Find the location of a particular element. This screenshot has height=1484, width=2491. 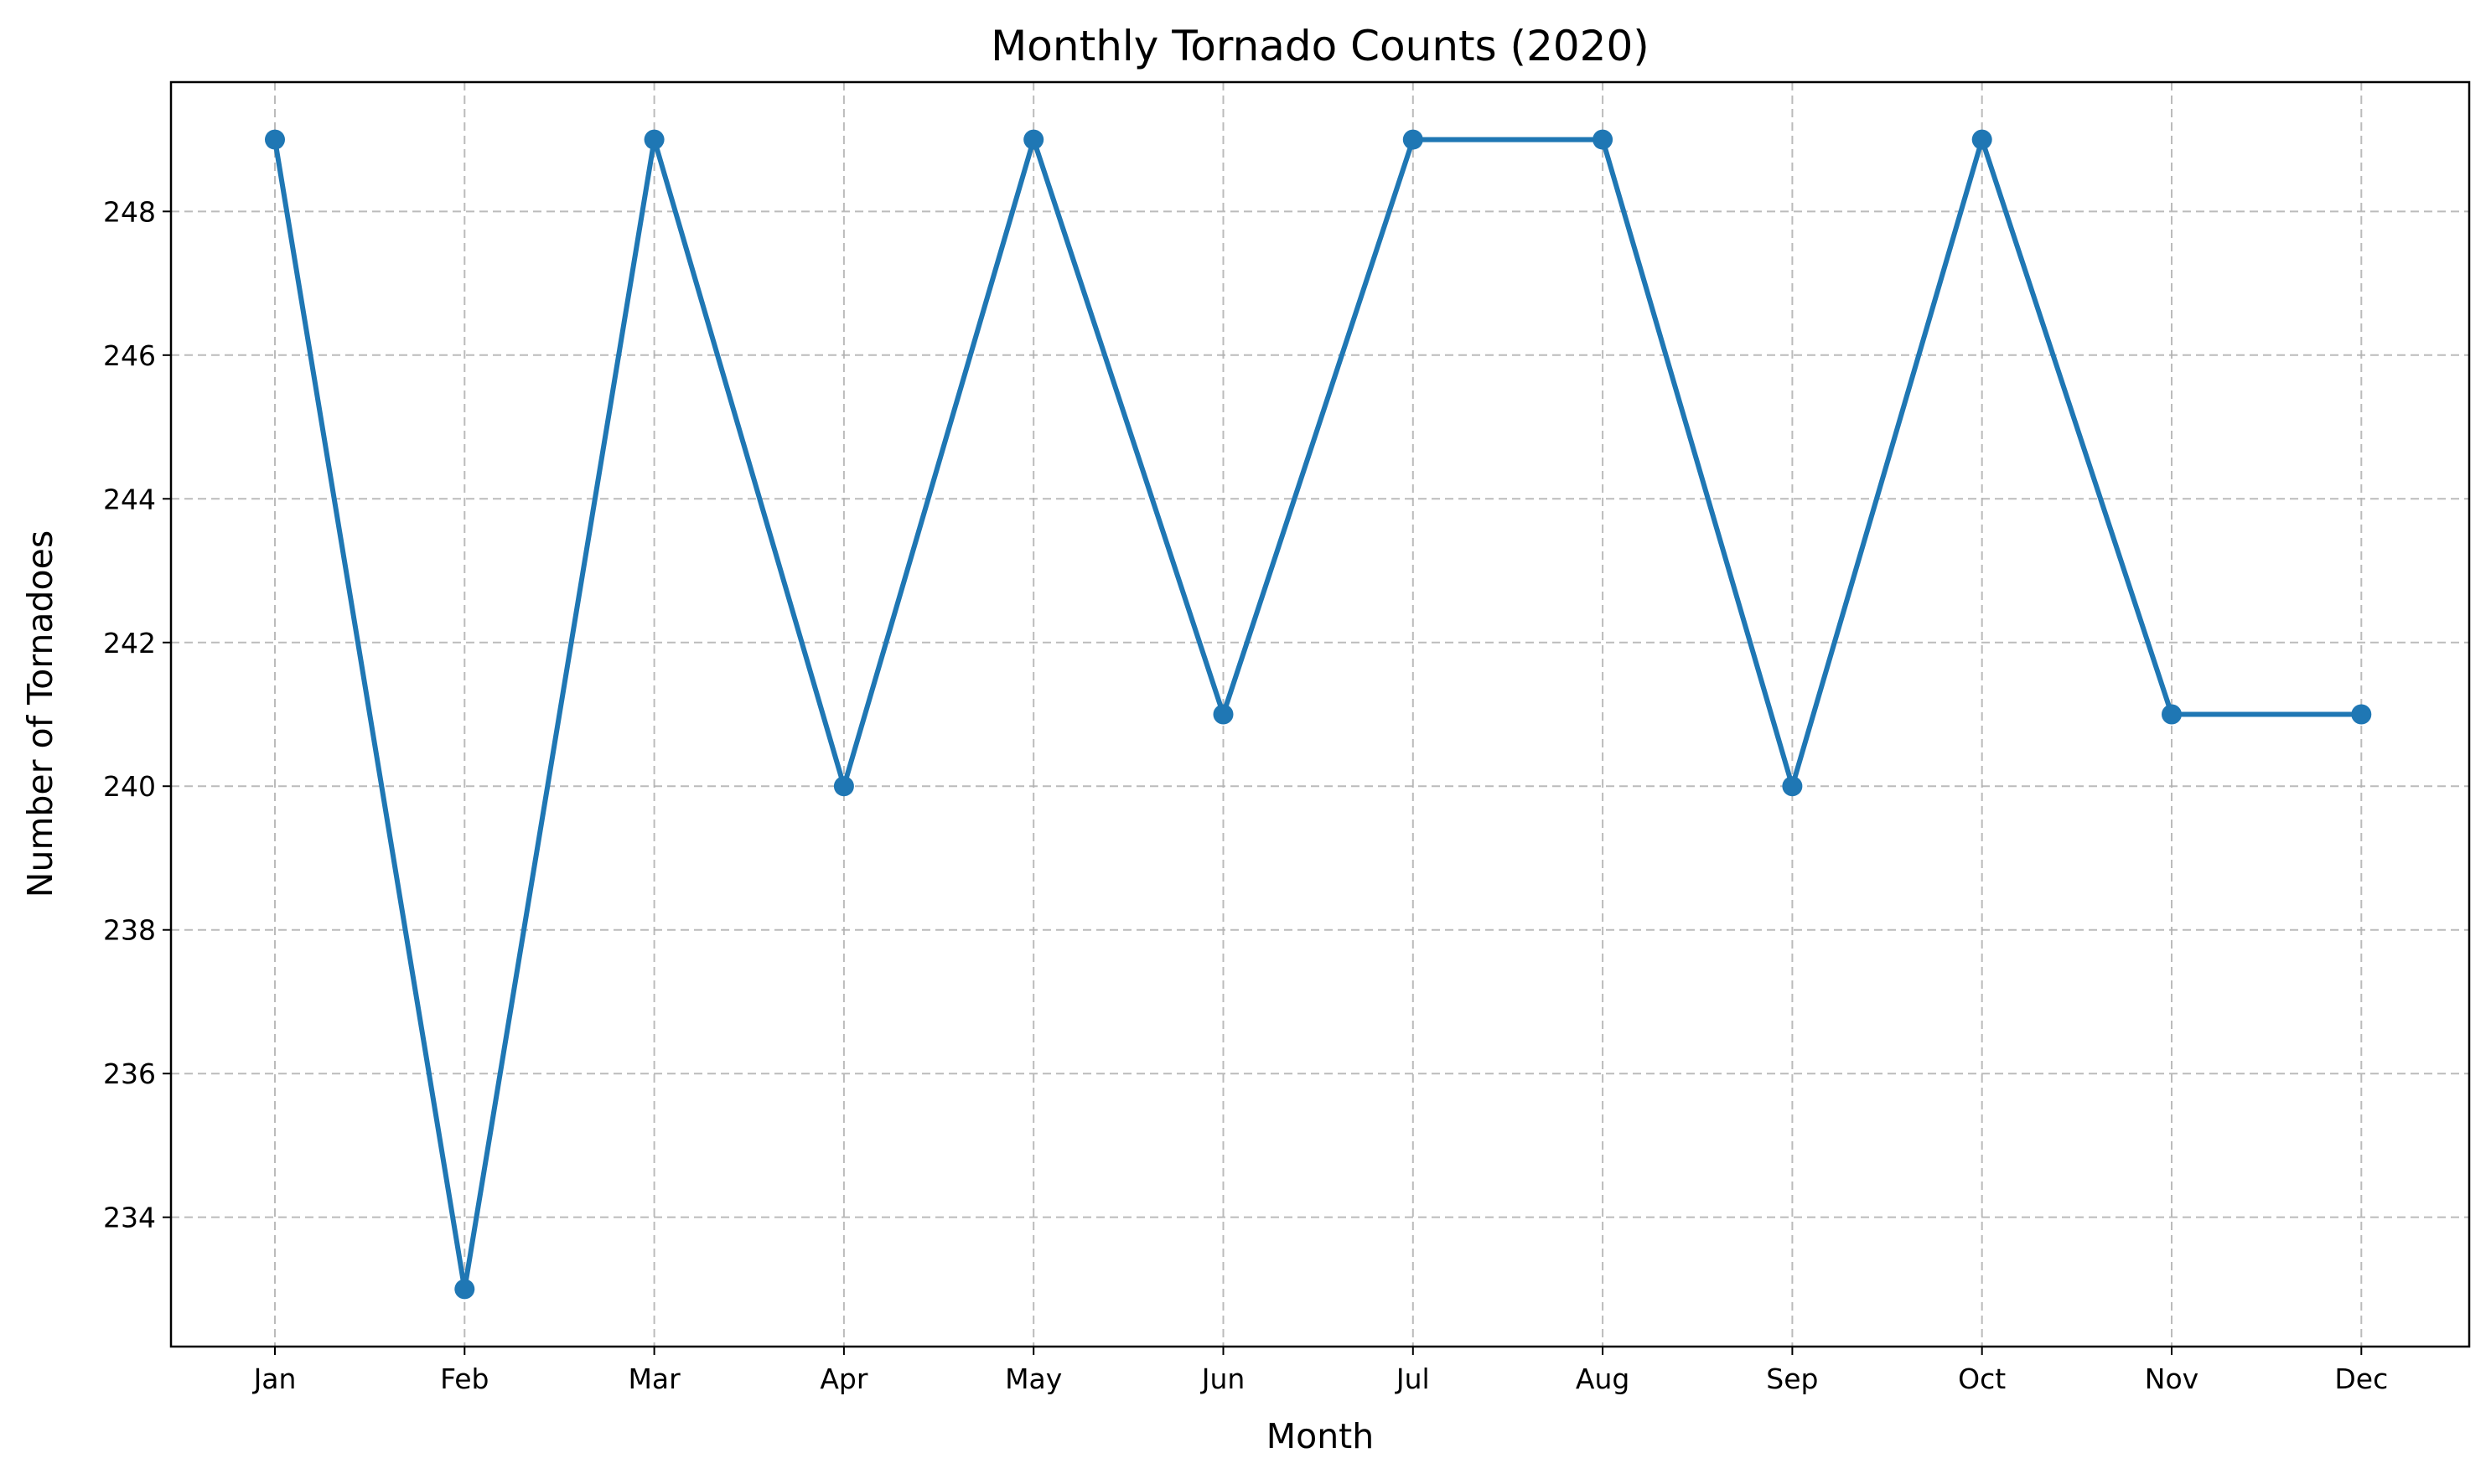

x-tick-label: Oct is located at coordinates (1982, 1379).